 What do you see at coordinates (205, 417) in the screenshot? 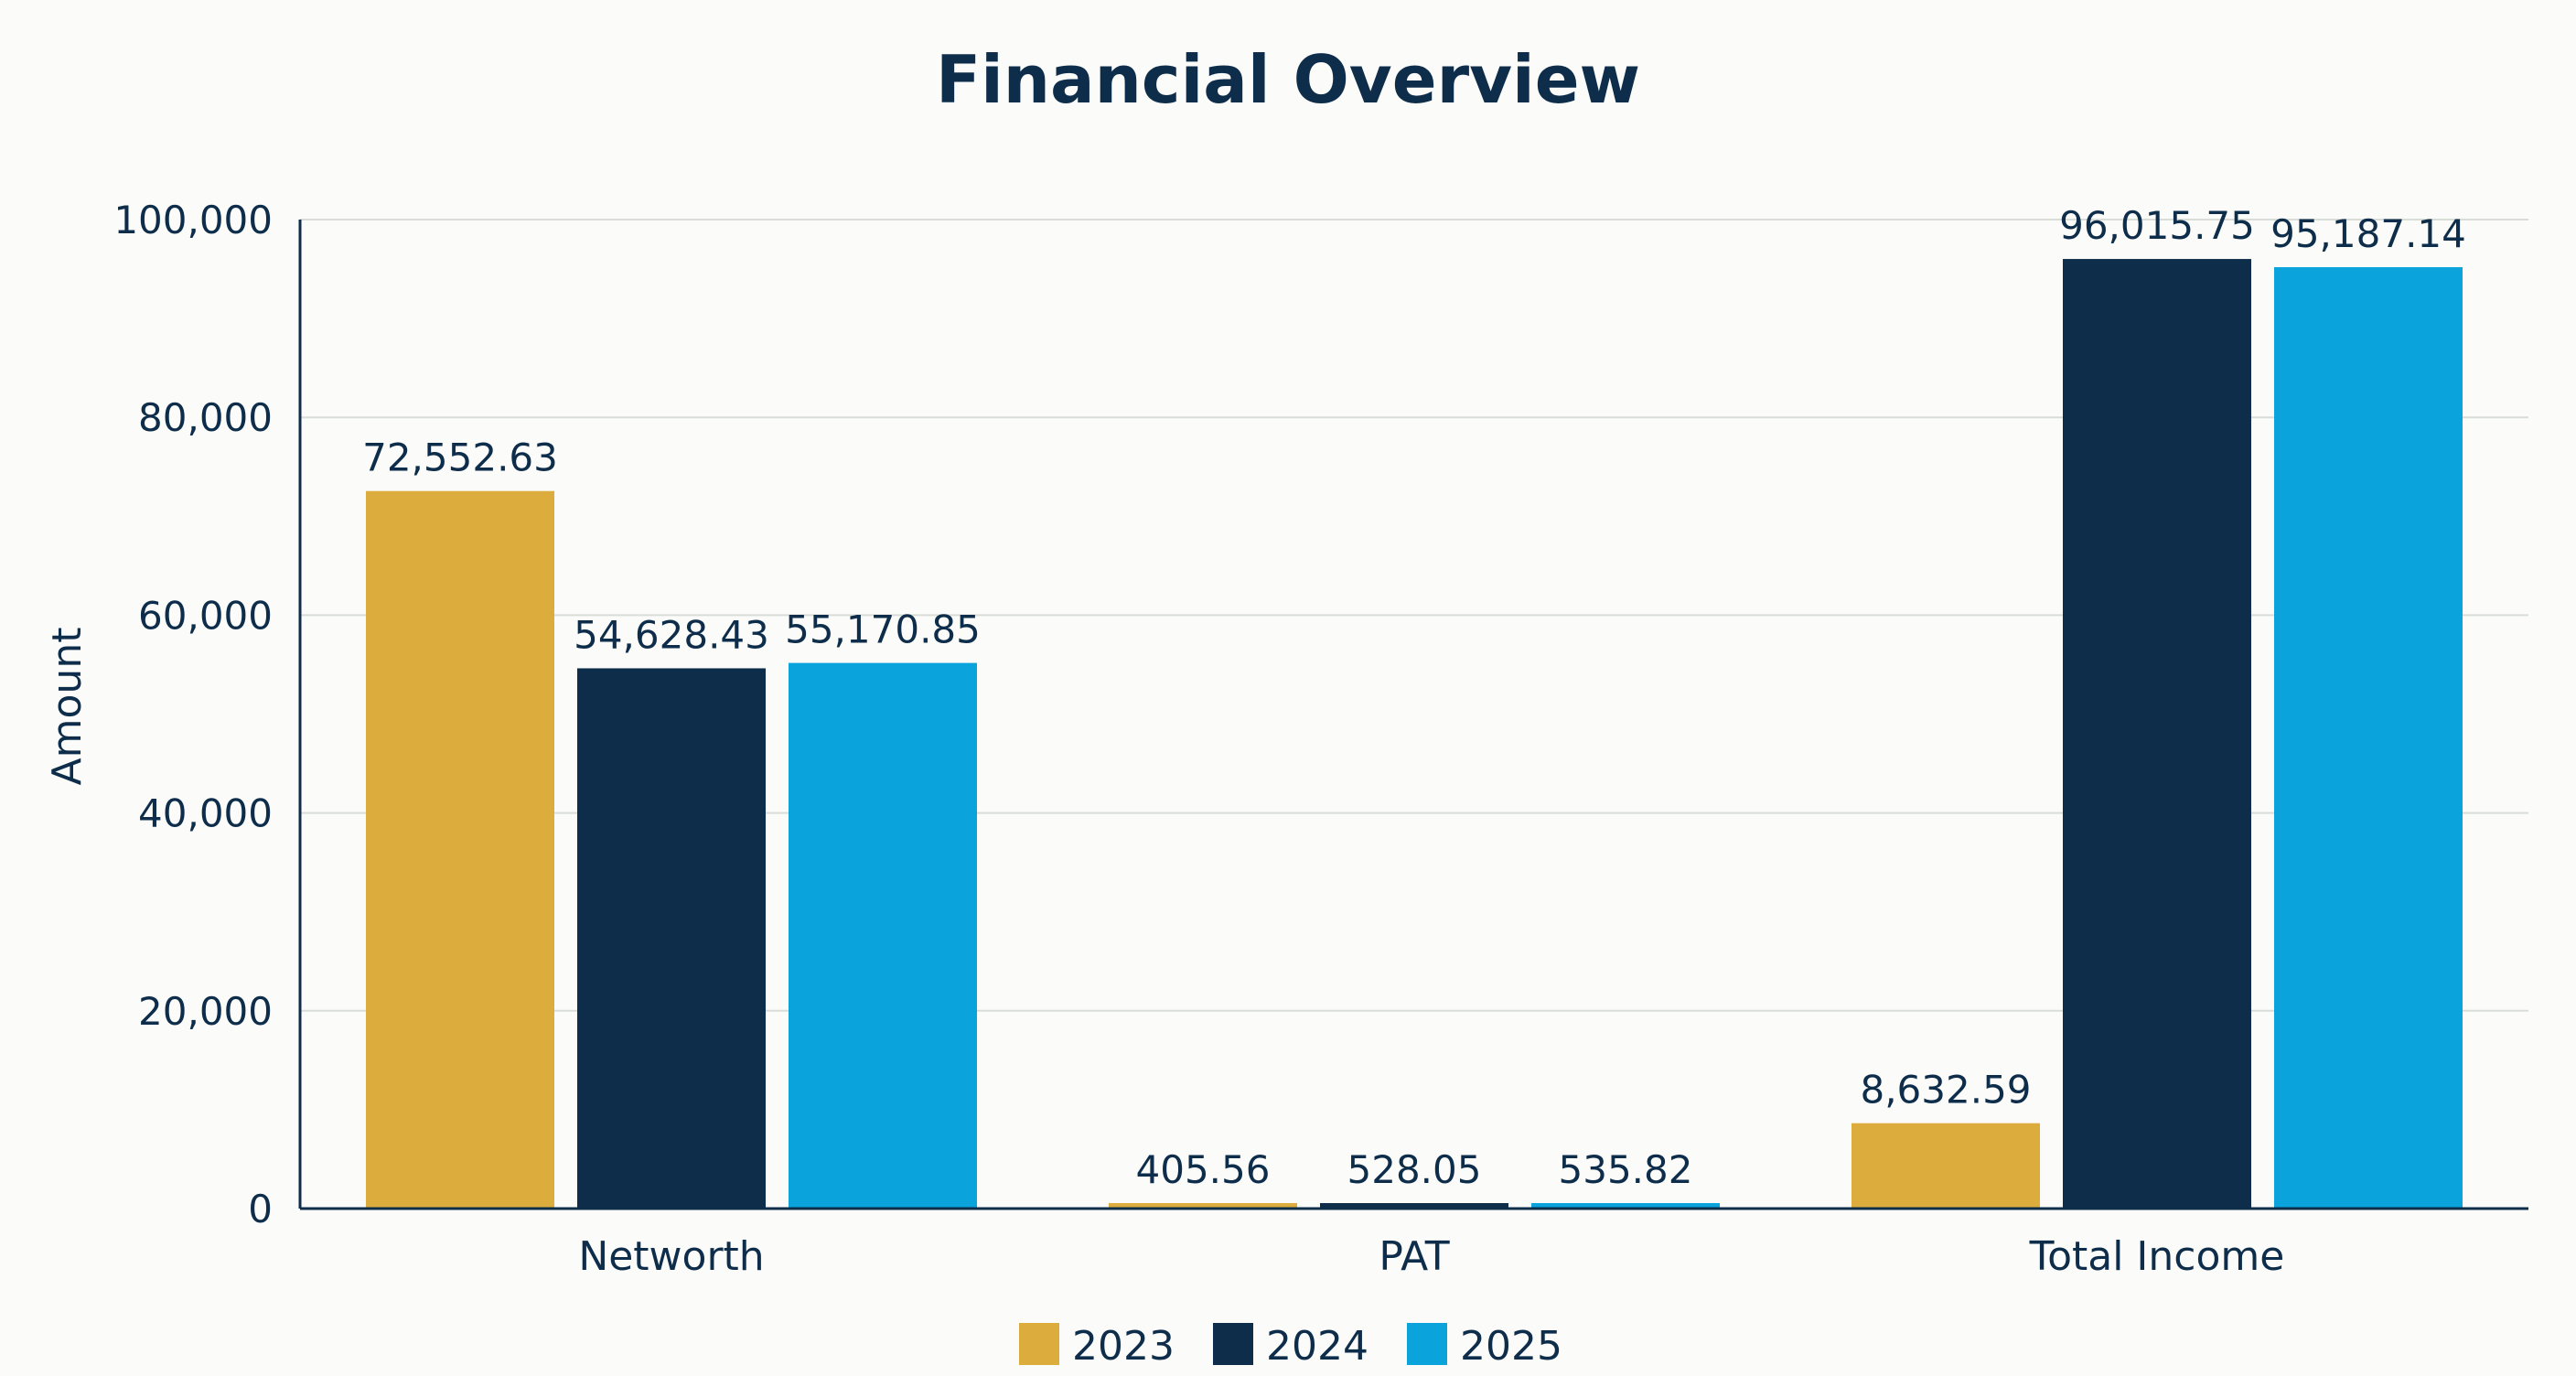
I see `y-tick-label: 80,000` at bounding box center [205, 417].